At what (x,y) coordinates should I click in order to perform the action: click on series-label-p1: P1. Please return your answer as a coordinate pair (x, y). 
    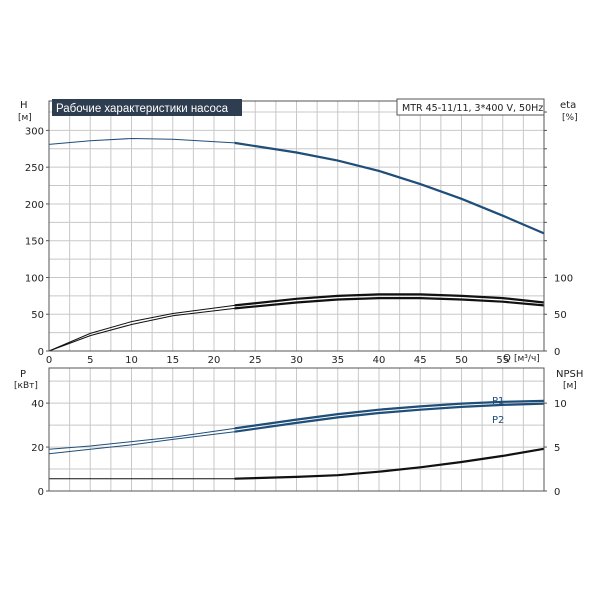
    Looking at the image, I should click on (498, 401).